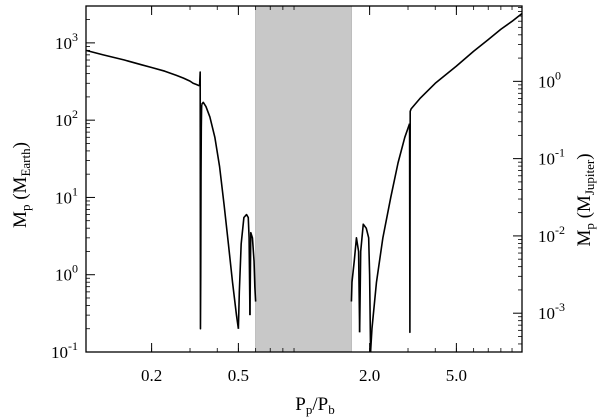  I want to click on y-left-ticks-layer: 10⁻¹ 10⁰ 10¹ 10² 10³, so click(73, 190).